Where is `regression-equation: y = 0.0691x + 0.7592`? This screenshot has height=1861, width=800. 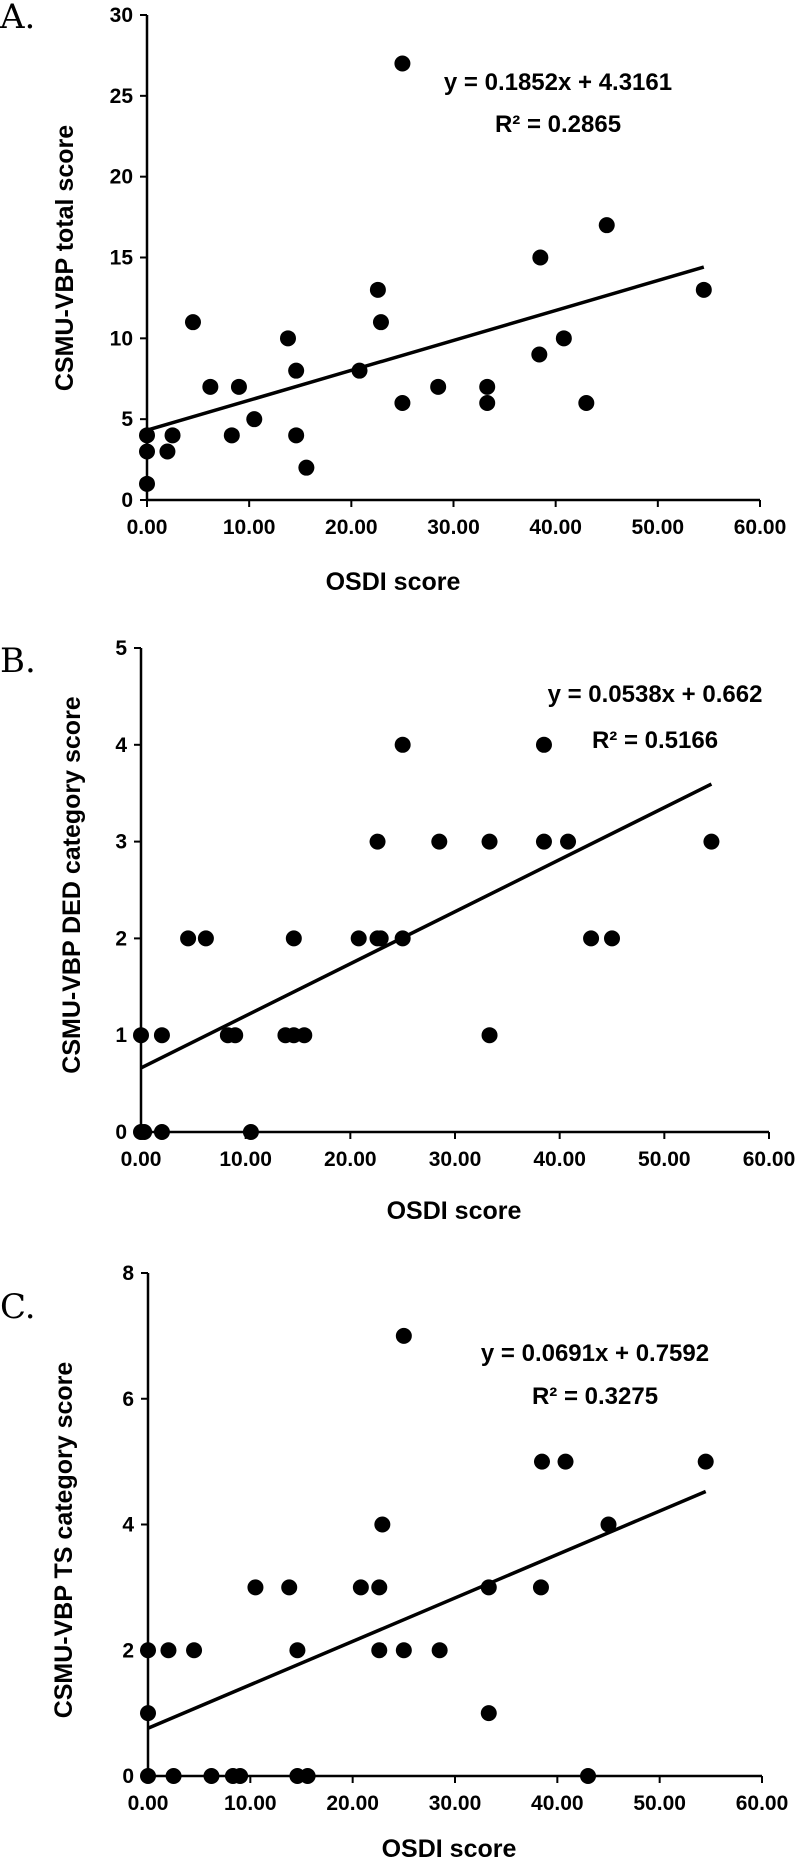 regression-equation: y = 0.0691x + 0.7592 is located at coordinates (595, 1353).